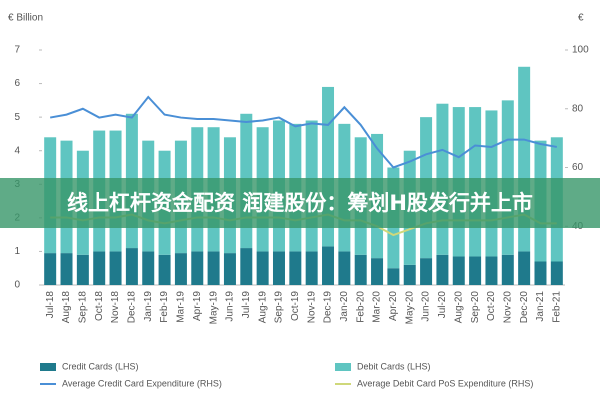 The image size is (600, 400). I want to click on x-tick-label: Oct-20, so click(491, 306).